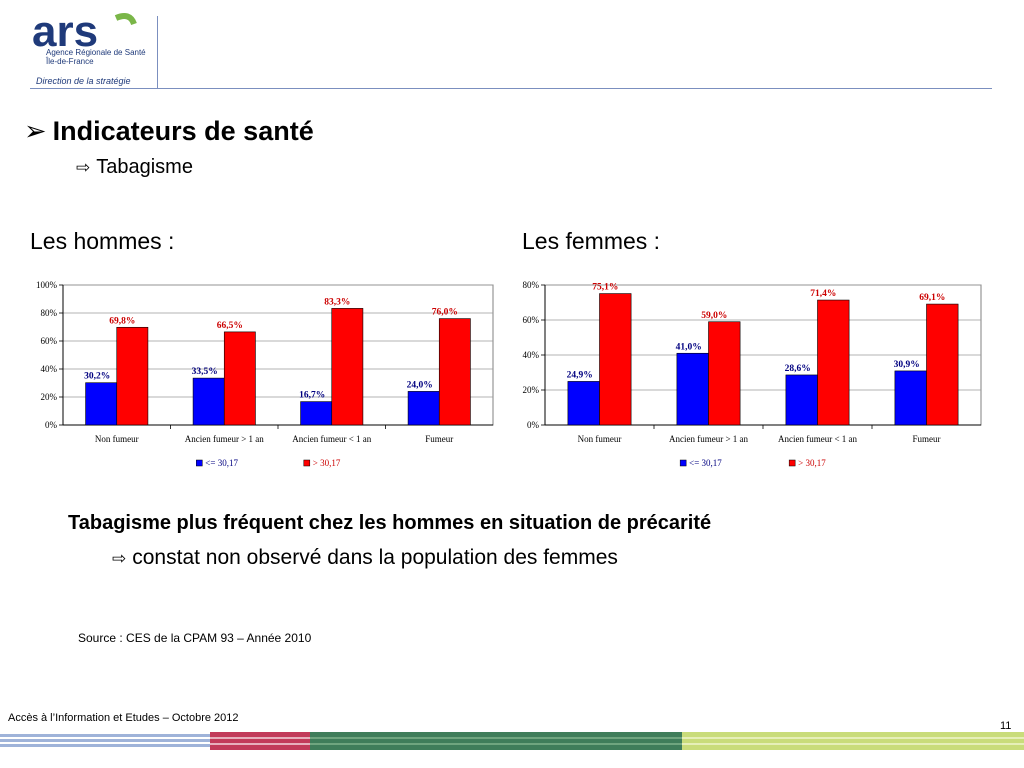 This screenshot has height=768, width=1024. What do you see at coordinates (705, 463) in the screenshot?
I see `women-chart-legend-label: <= 30,17` at bounding box center [705, 463].